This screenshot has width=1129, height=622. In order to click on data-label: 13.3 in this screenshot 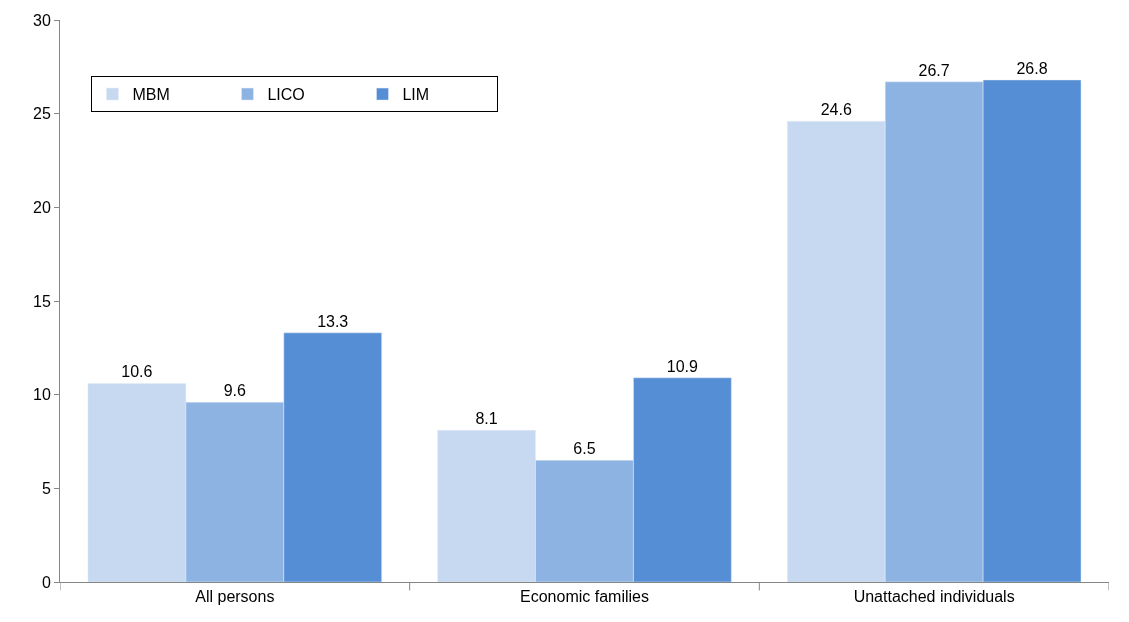, I will do `click(333, 321)`.